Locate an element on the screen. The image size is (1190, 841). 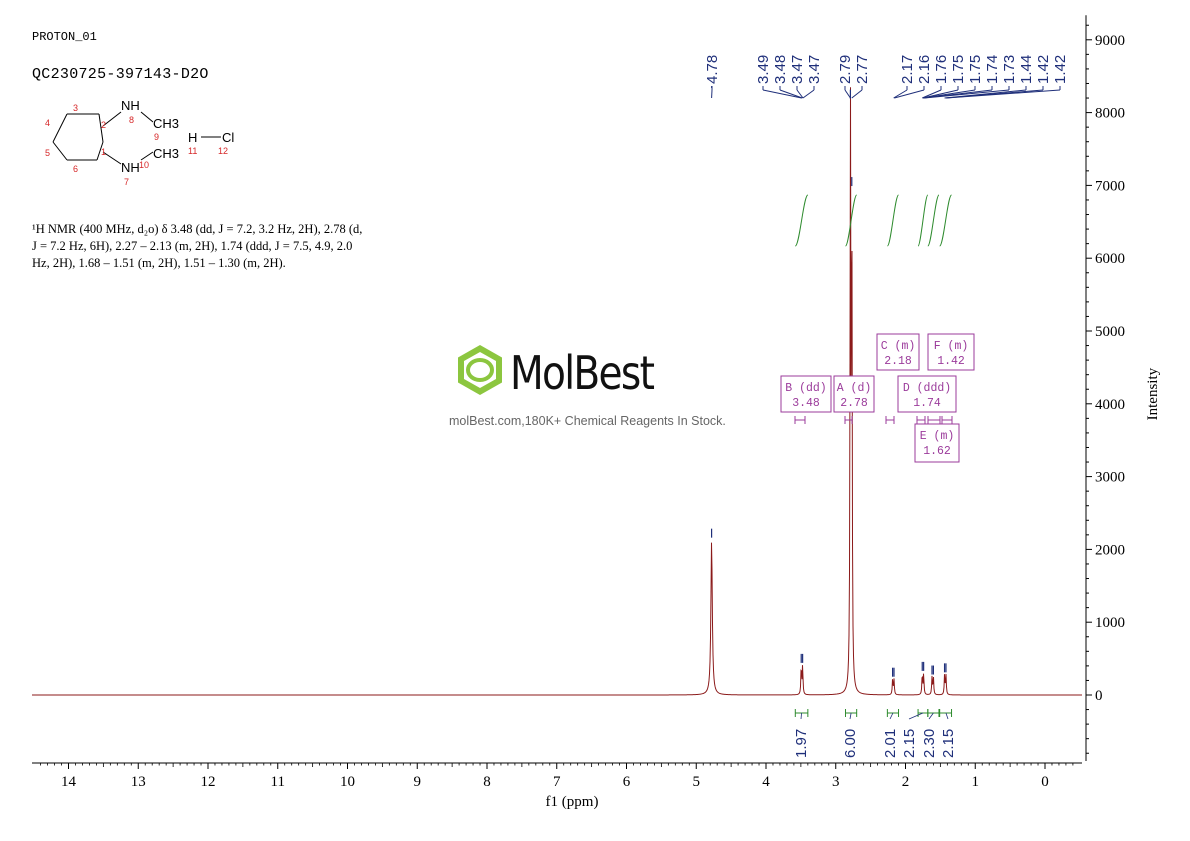
molbest-watermark: MolBest is located at coordinates (559, 370).